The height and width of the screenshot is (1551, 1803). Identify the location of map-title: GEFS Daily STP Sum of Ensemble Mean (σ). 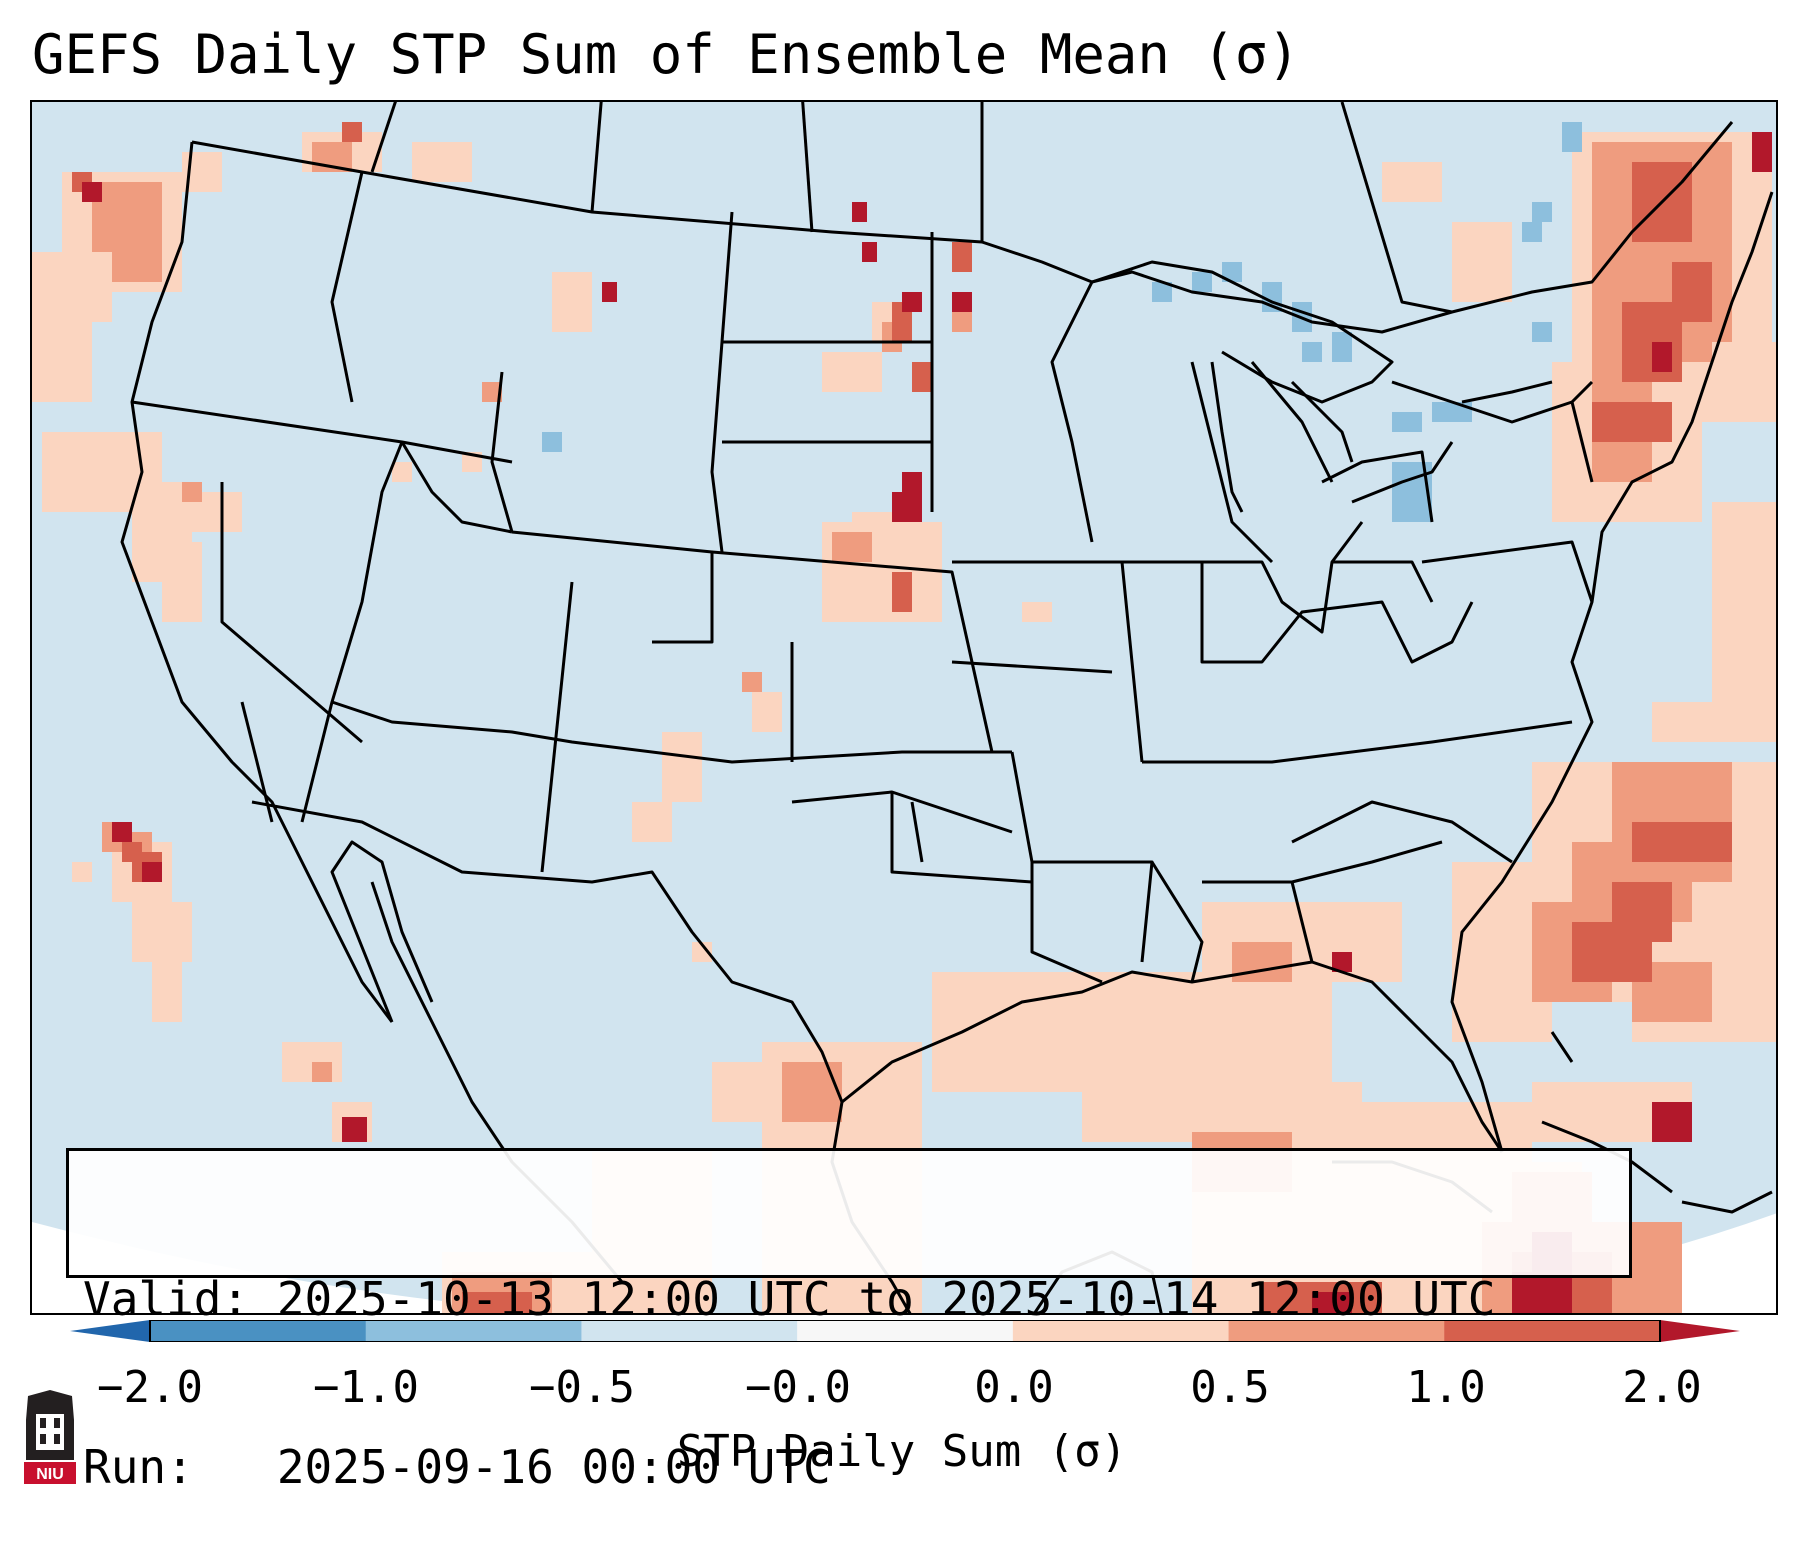
(666, 54).